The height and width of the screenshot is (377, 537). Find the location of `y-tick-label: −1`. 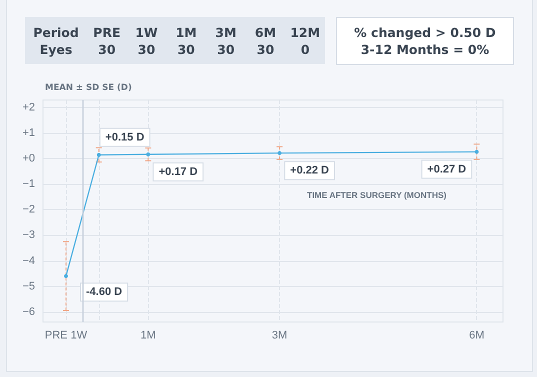

y-tick-label: −1 is located at coordinates (28, 184).